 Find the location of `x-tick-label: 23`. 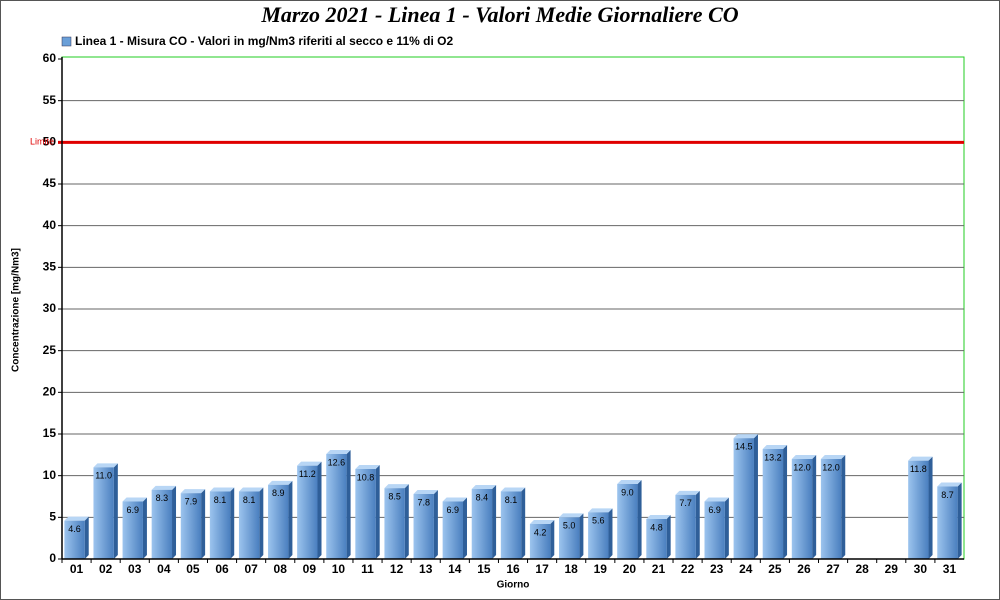

x-tick-label: 23 is located at coordinates (717, 569).